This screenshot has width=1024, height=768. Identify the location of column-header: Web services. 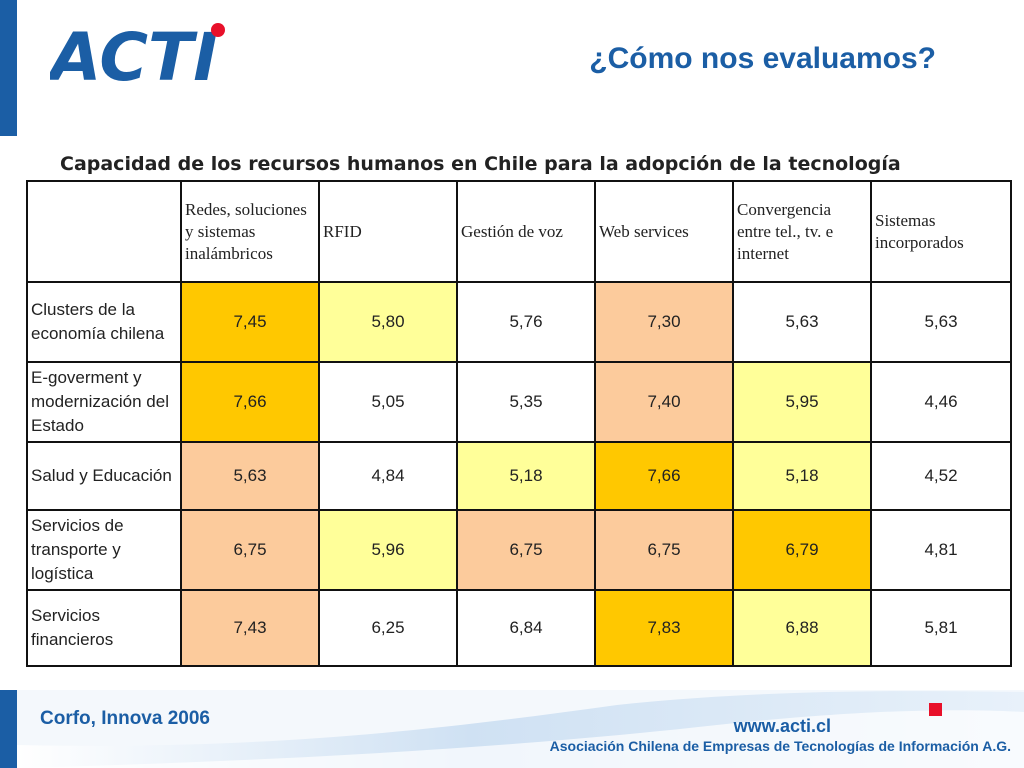
(664, 231).